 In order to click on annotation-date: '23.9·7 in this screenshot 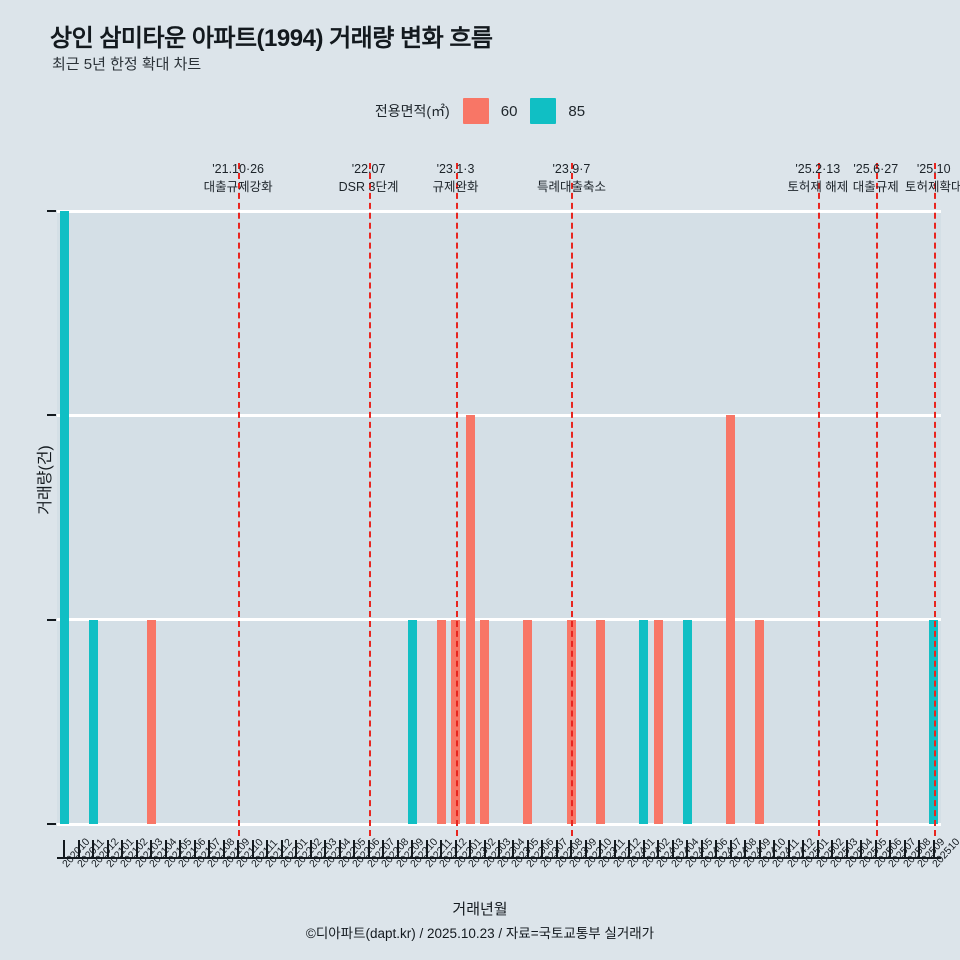, I will do `click(571, 169)`.